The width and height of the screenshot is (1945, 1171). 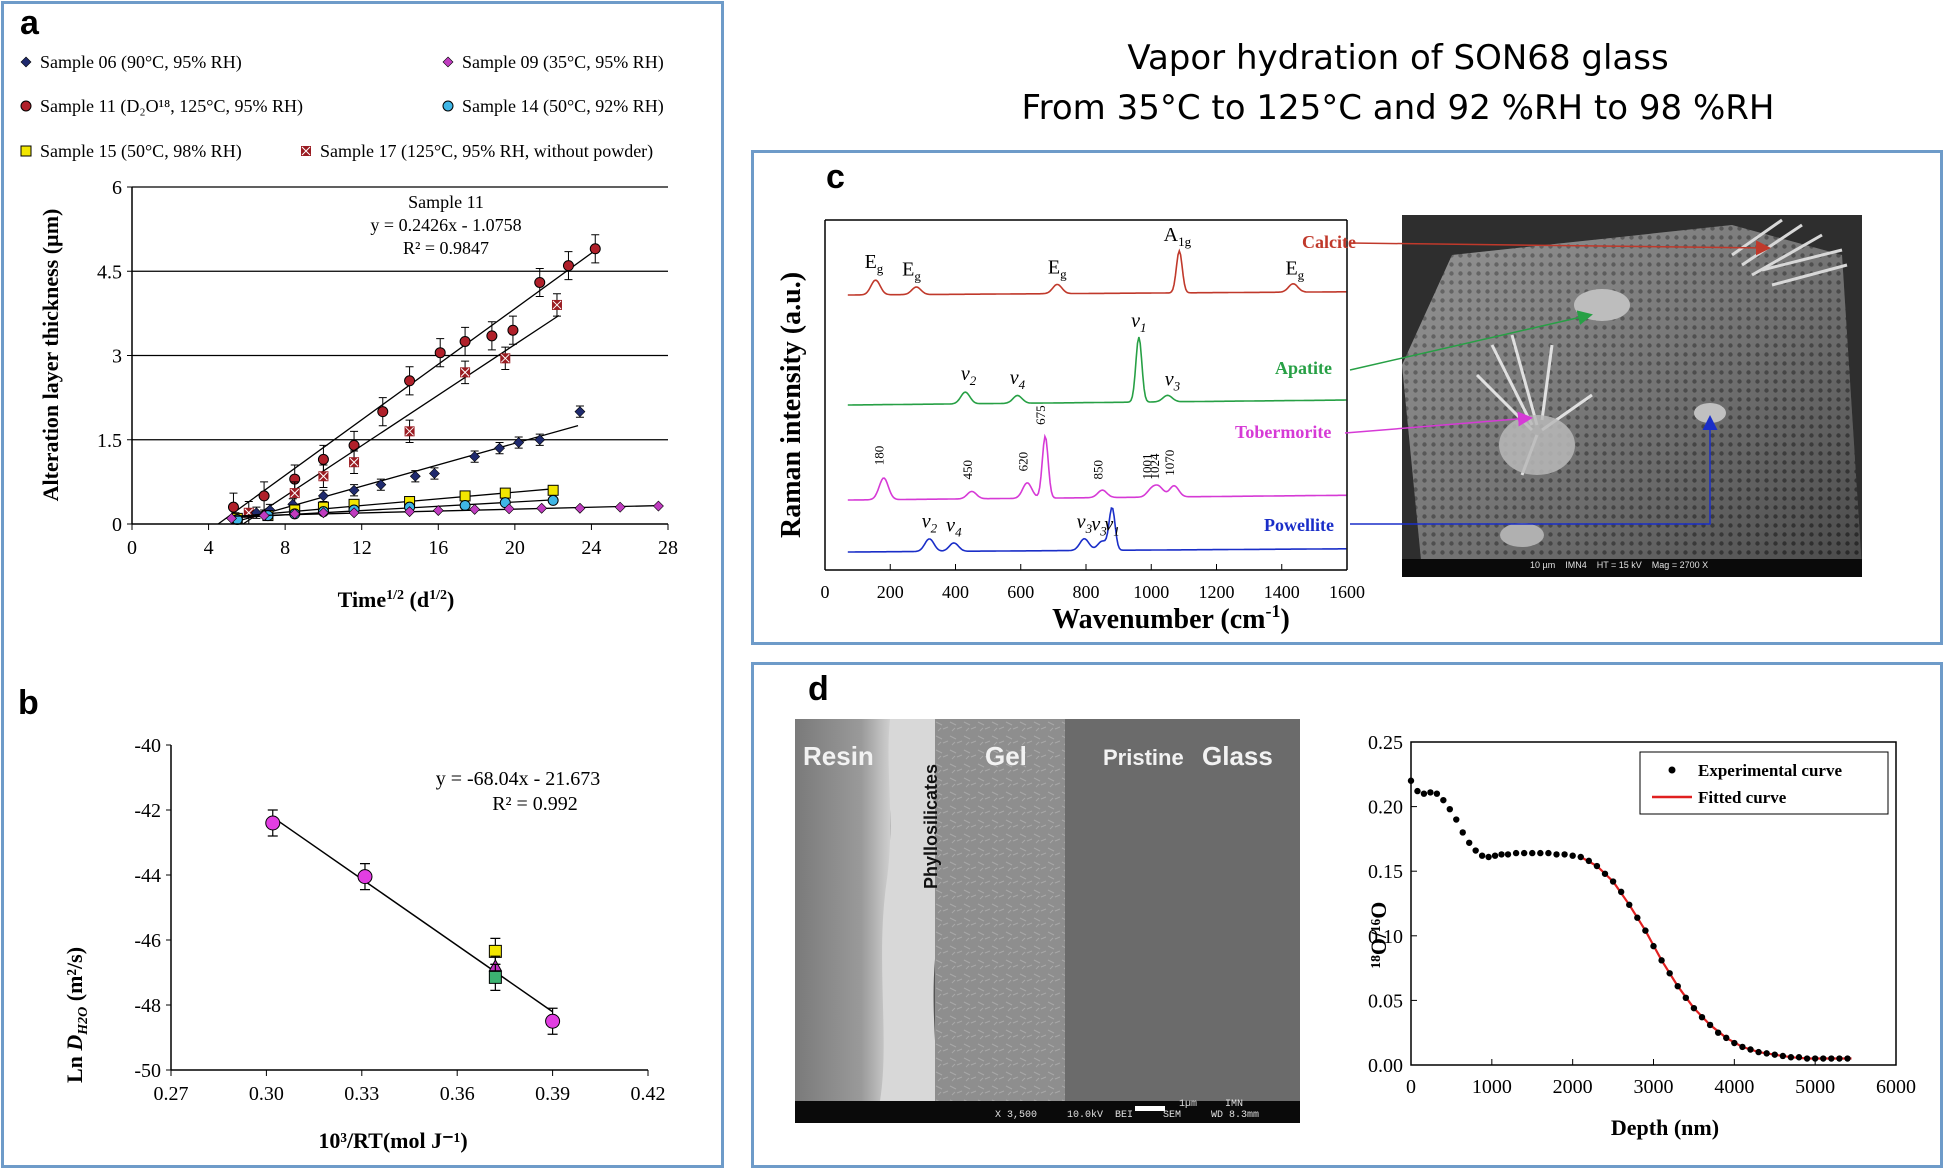 I want to click on chart-a-ytick-1: 1.5, so click(x=109, y=441).